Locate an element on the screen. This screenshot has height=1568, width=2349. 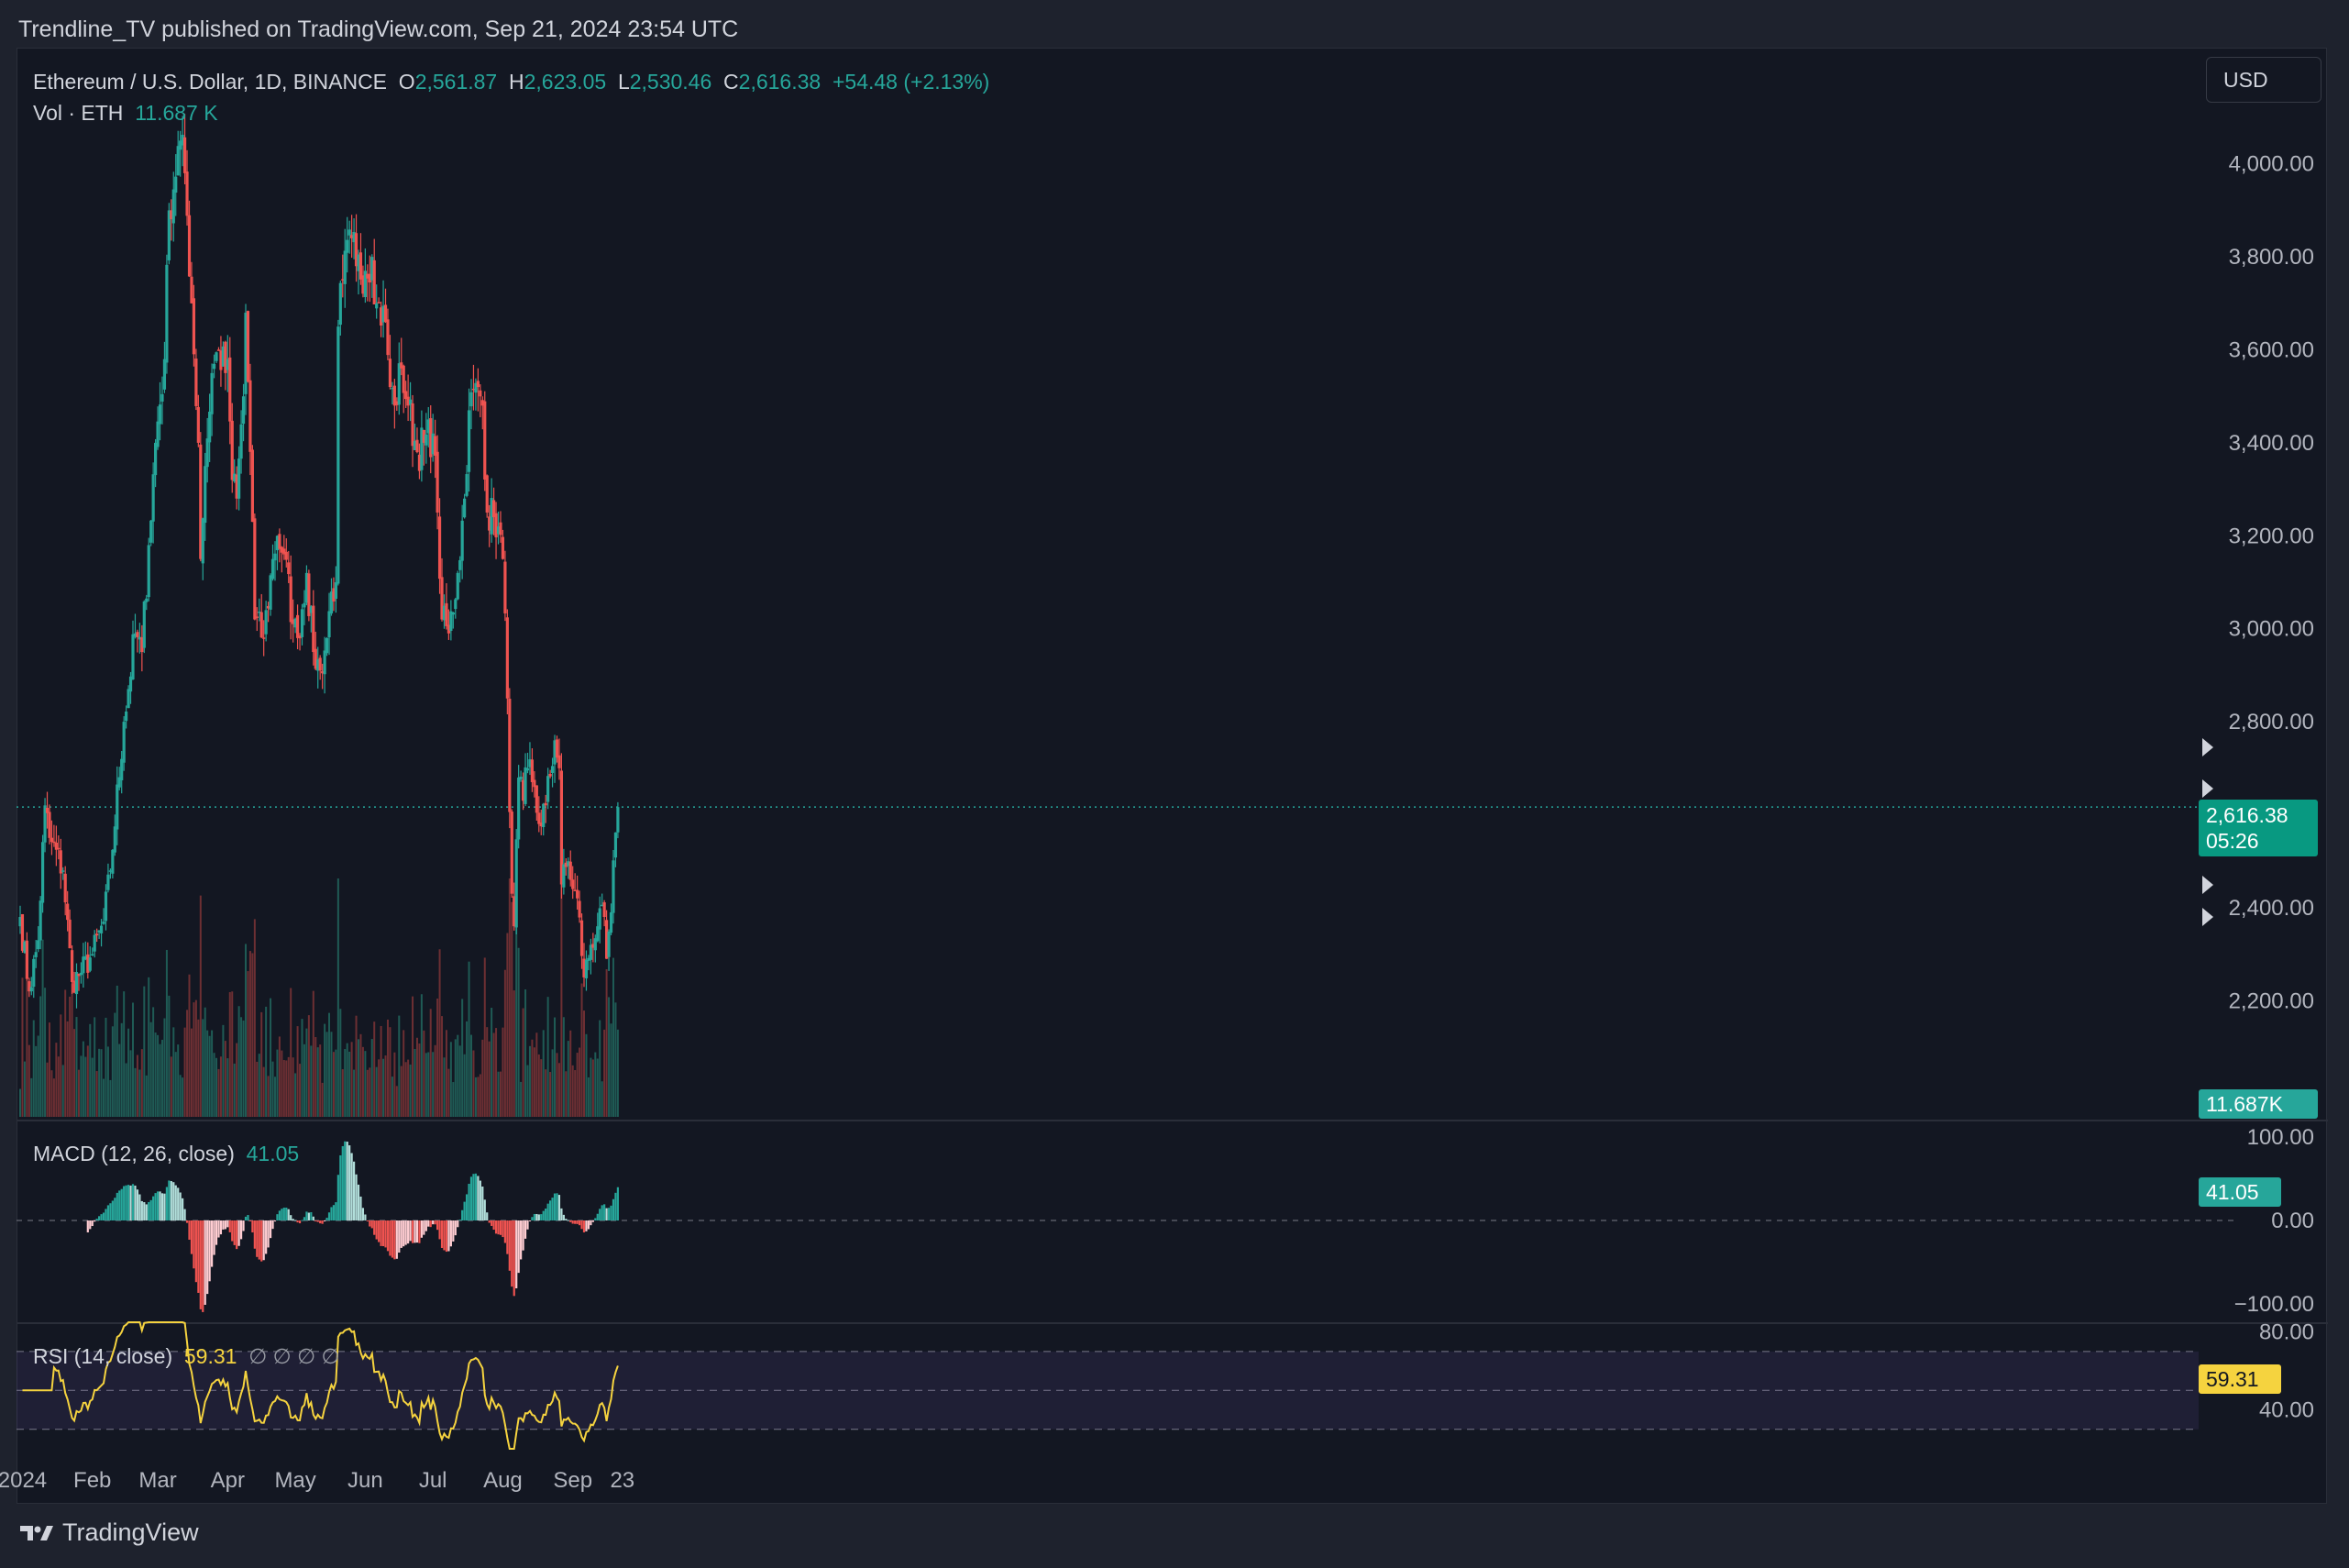
macd-axis-label: −100.00 is located at coordinates (2274, 1304).